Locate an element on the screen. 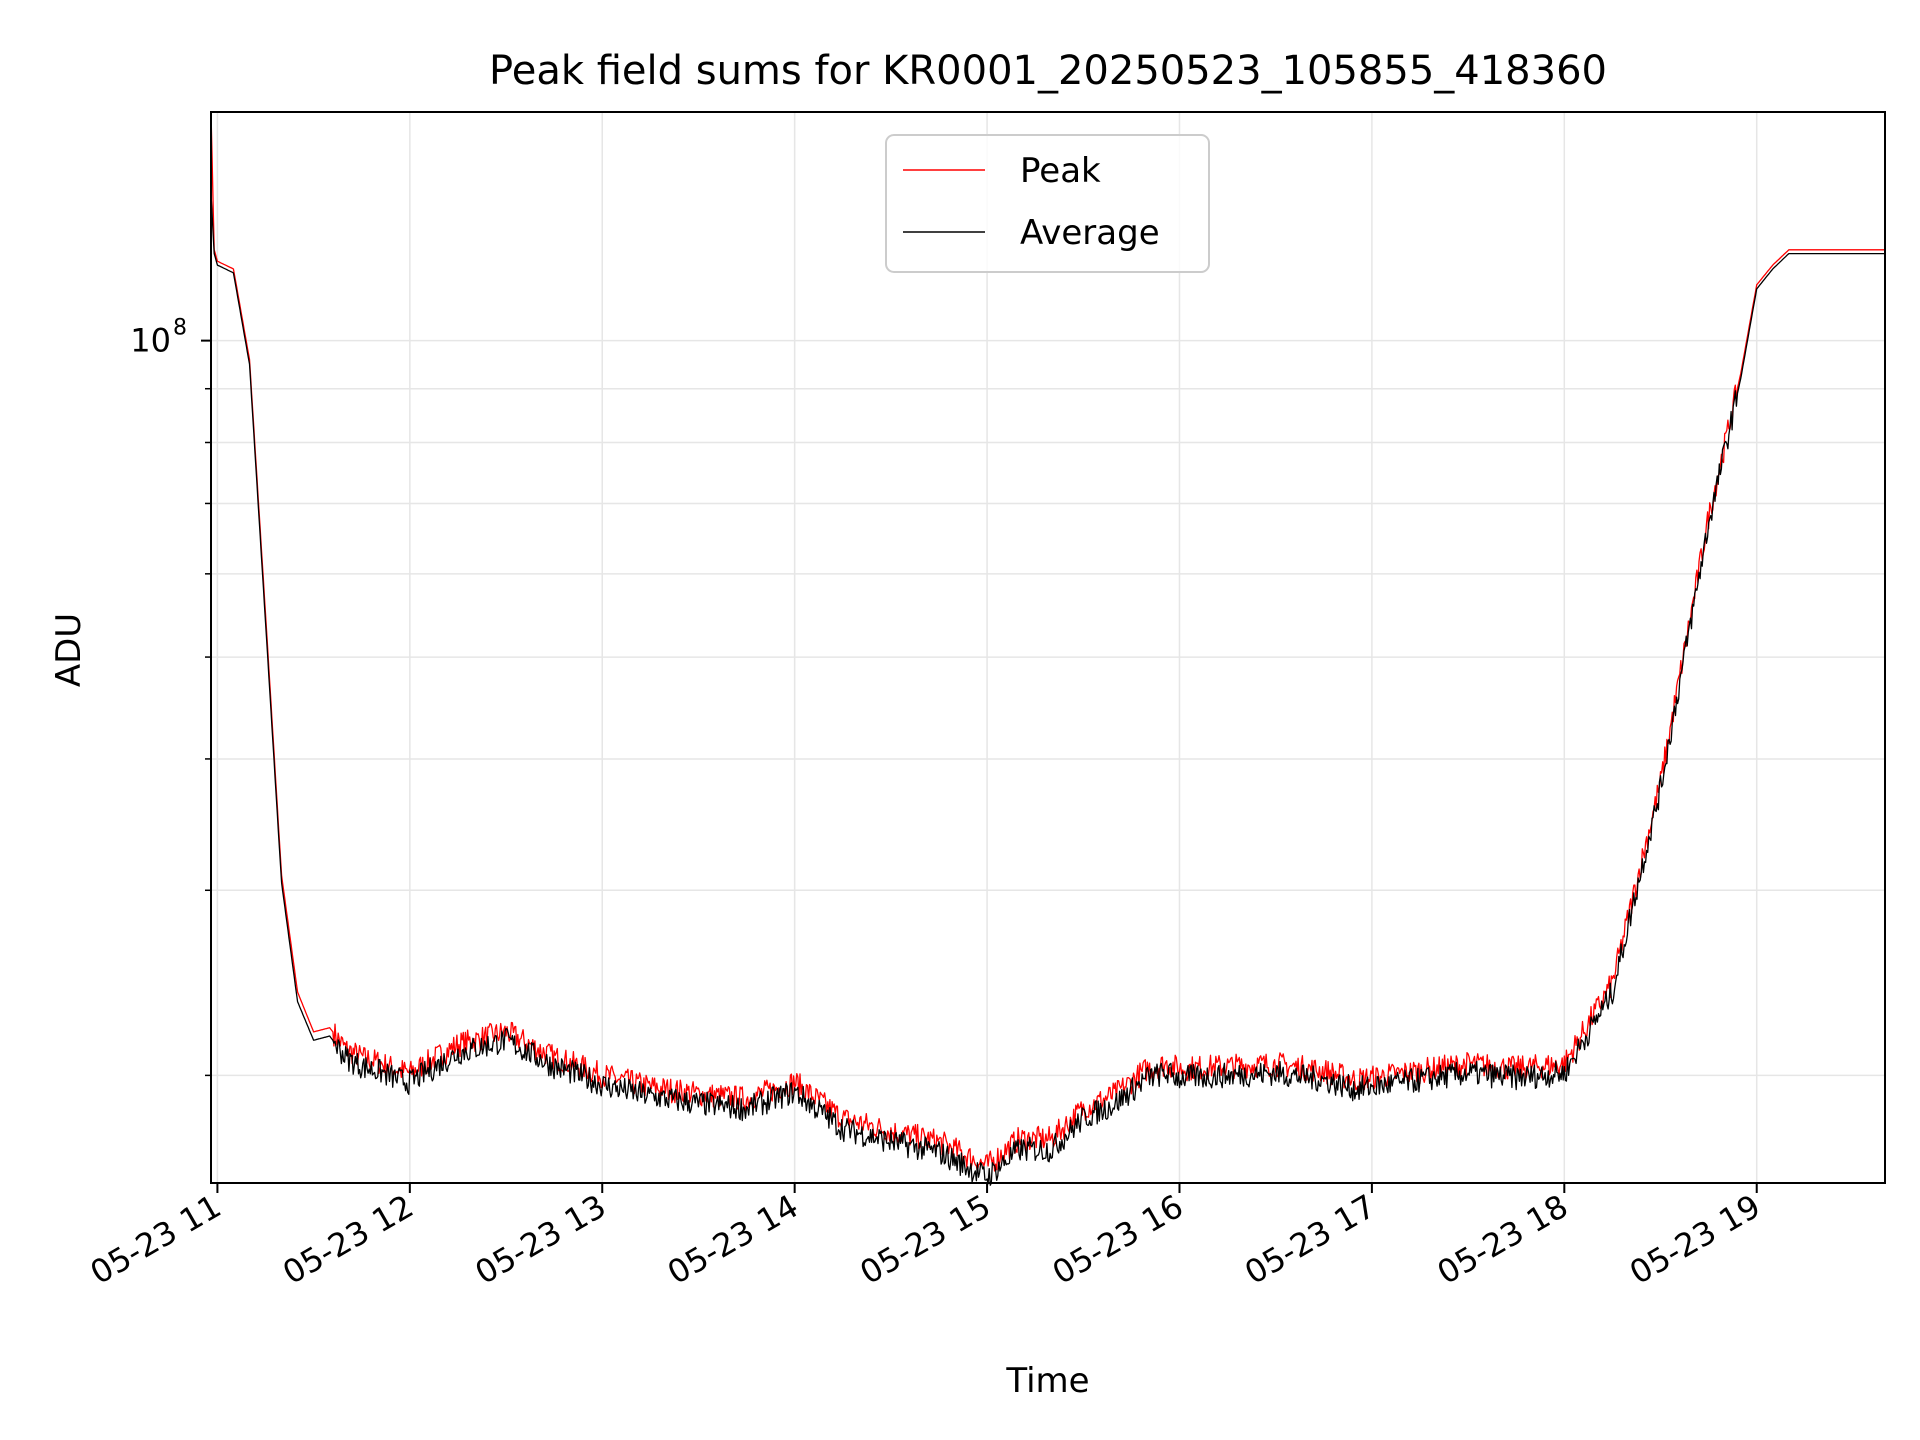 The height and width of the screenshot is (1440, 1920). y-tick-label-exponent: 8 is located at coordinates (180, 328).